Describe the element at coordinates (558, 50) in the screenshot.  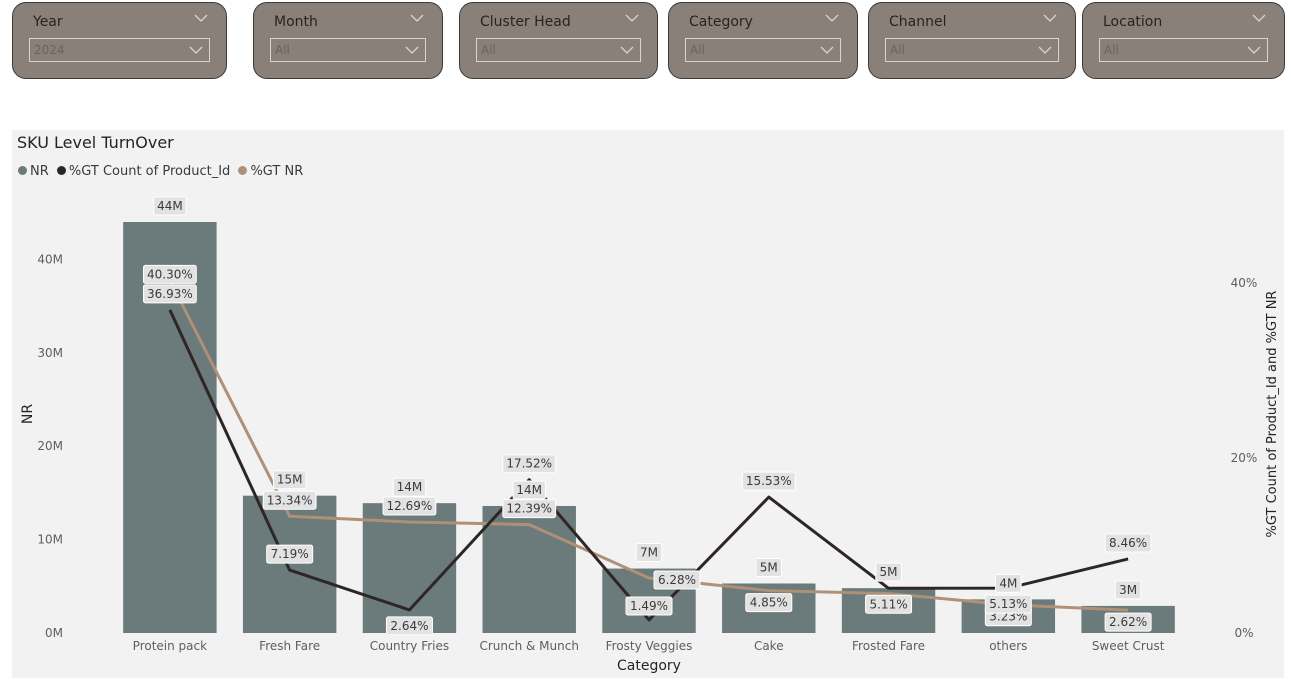
I see `slicer-cluster-head-dropdown: All` at that location.